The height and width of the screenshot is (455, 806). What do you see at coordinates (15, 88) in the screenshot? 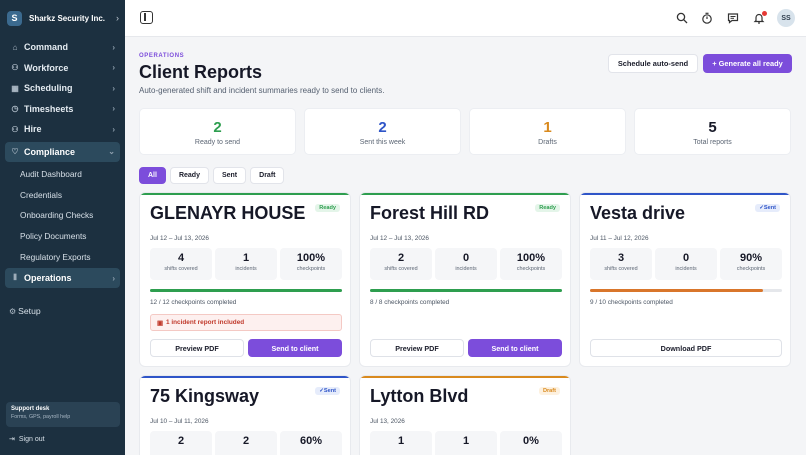
I see `calendar-icon: ▦` at bounding box center [15, 88].